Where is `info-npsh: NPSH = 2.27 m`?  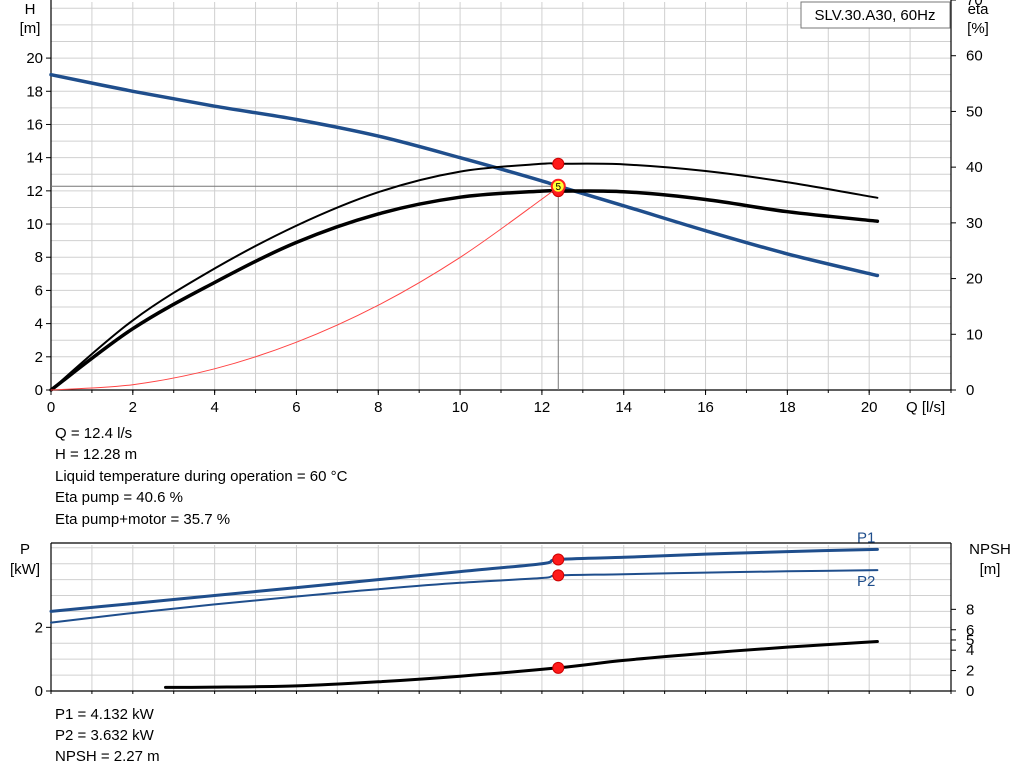 info-npsh: NPSH = 2.27 m is located at coordinates (107, 756).